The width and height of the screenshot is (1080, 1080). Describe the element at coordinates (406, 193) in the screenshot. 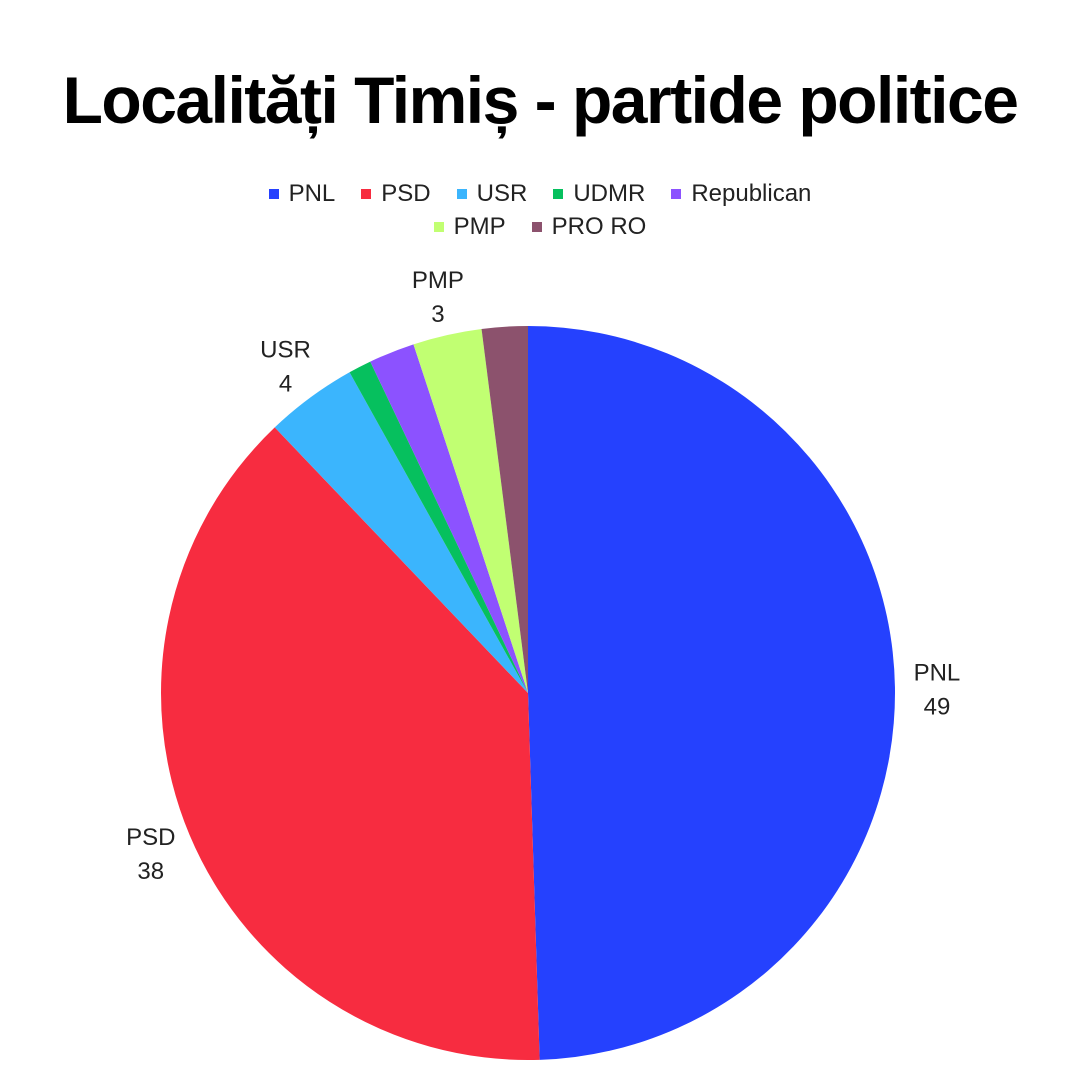

I see `legend-label: PSD` at that location.